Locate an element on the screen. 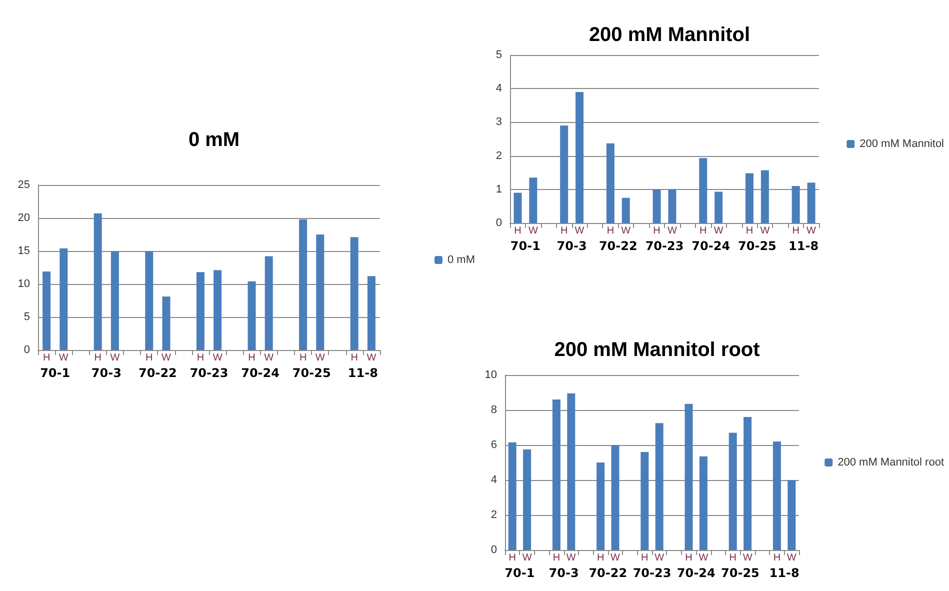 The image size is (949, 591). y-tick-label: 15 is located at coordinates (24, 251).